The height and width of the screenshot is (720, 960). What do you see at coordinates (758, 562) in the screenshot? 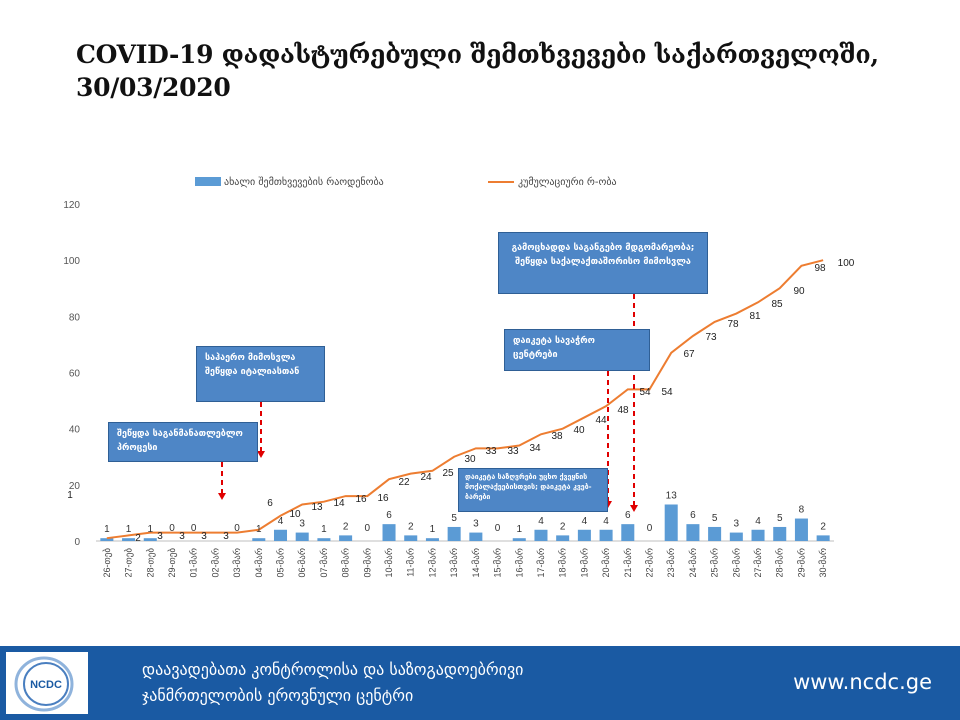
I see `x-tick-label: 27-მარ` at bounding box center [758, 562].